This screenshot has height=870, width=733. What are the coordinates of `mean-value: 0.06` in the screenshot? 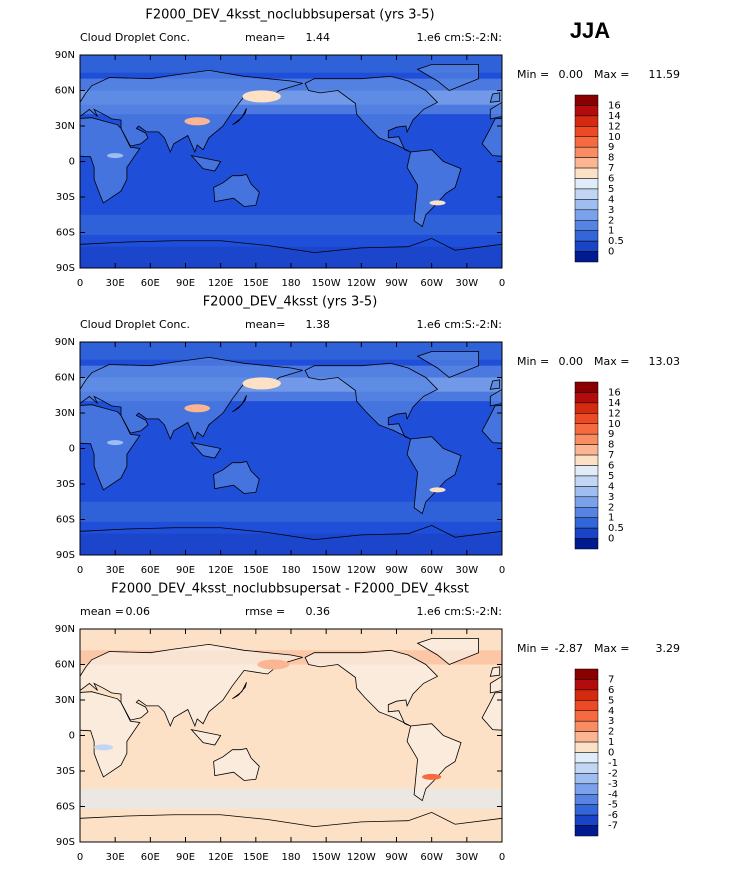 It's located at (138, 611).